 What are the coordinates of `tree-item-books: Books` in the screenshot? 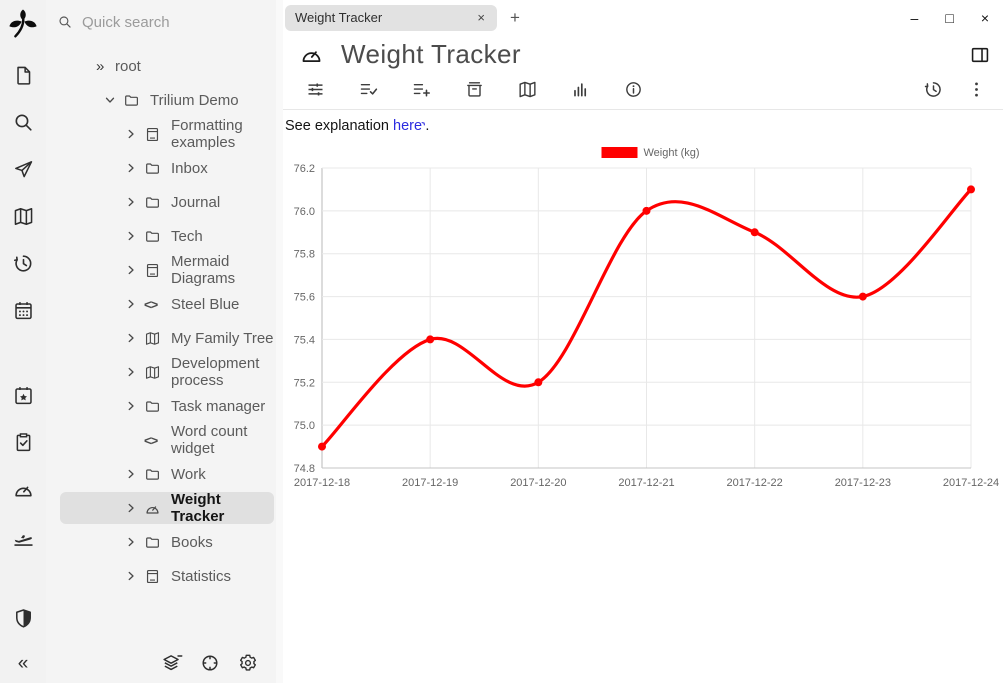 It's located at (161, 542).